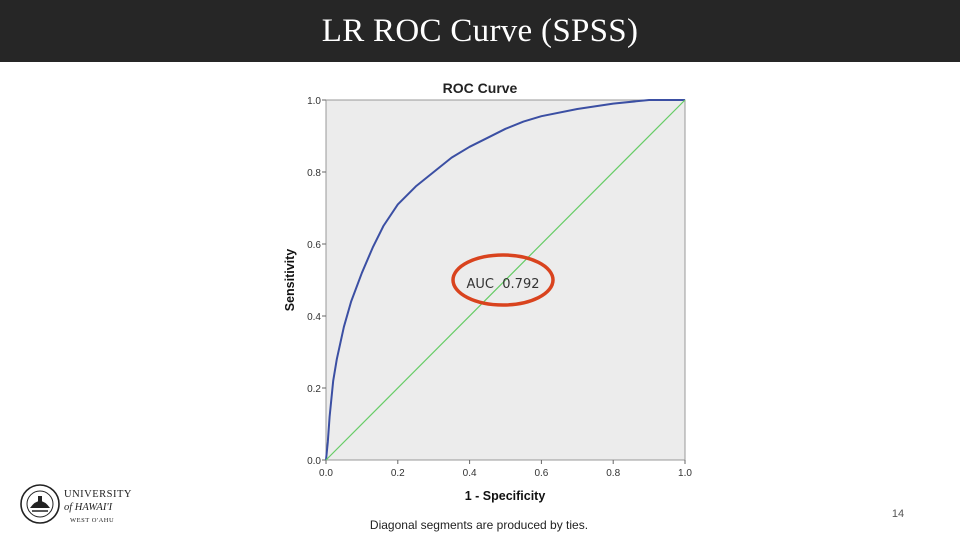  What do you see at coordinates (470, 473) in the screenshot?
I see `x-tick-label: 0.4` at bounding box center [470, 473].